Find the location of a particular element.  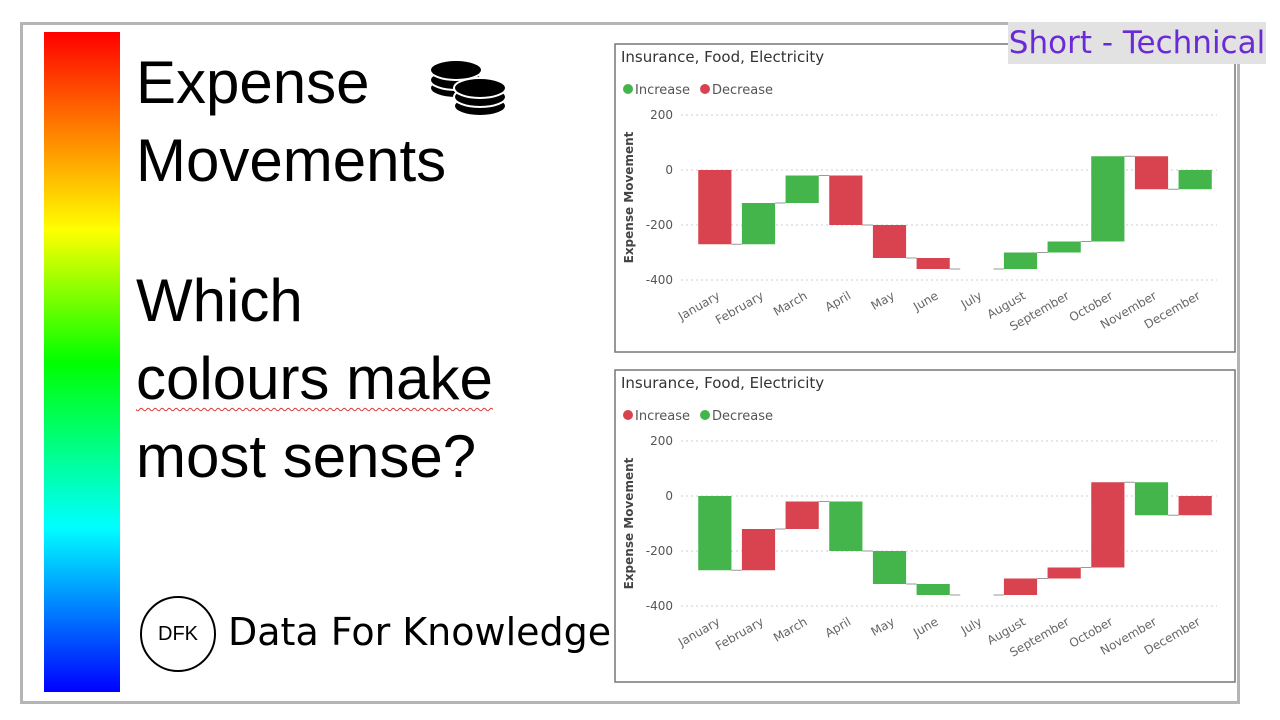

coins-icon is located at coordinates (468, 88).